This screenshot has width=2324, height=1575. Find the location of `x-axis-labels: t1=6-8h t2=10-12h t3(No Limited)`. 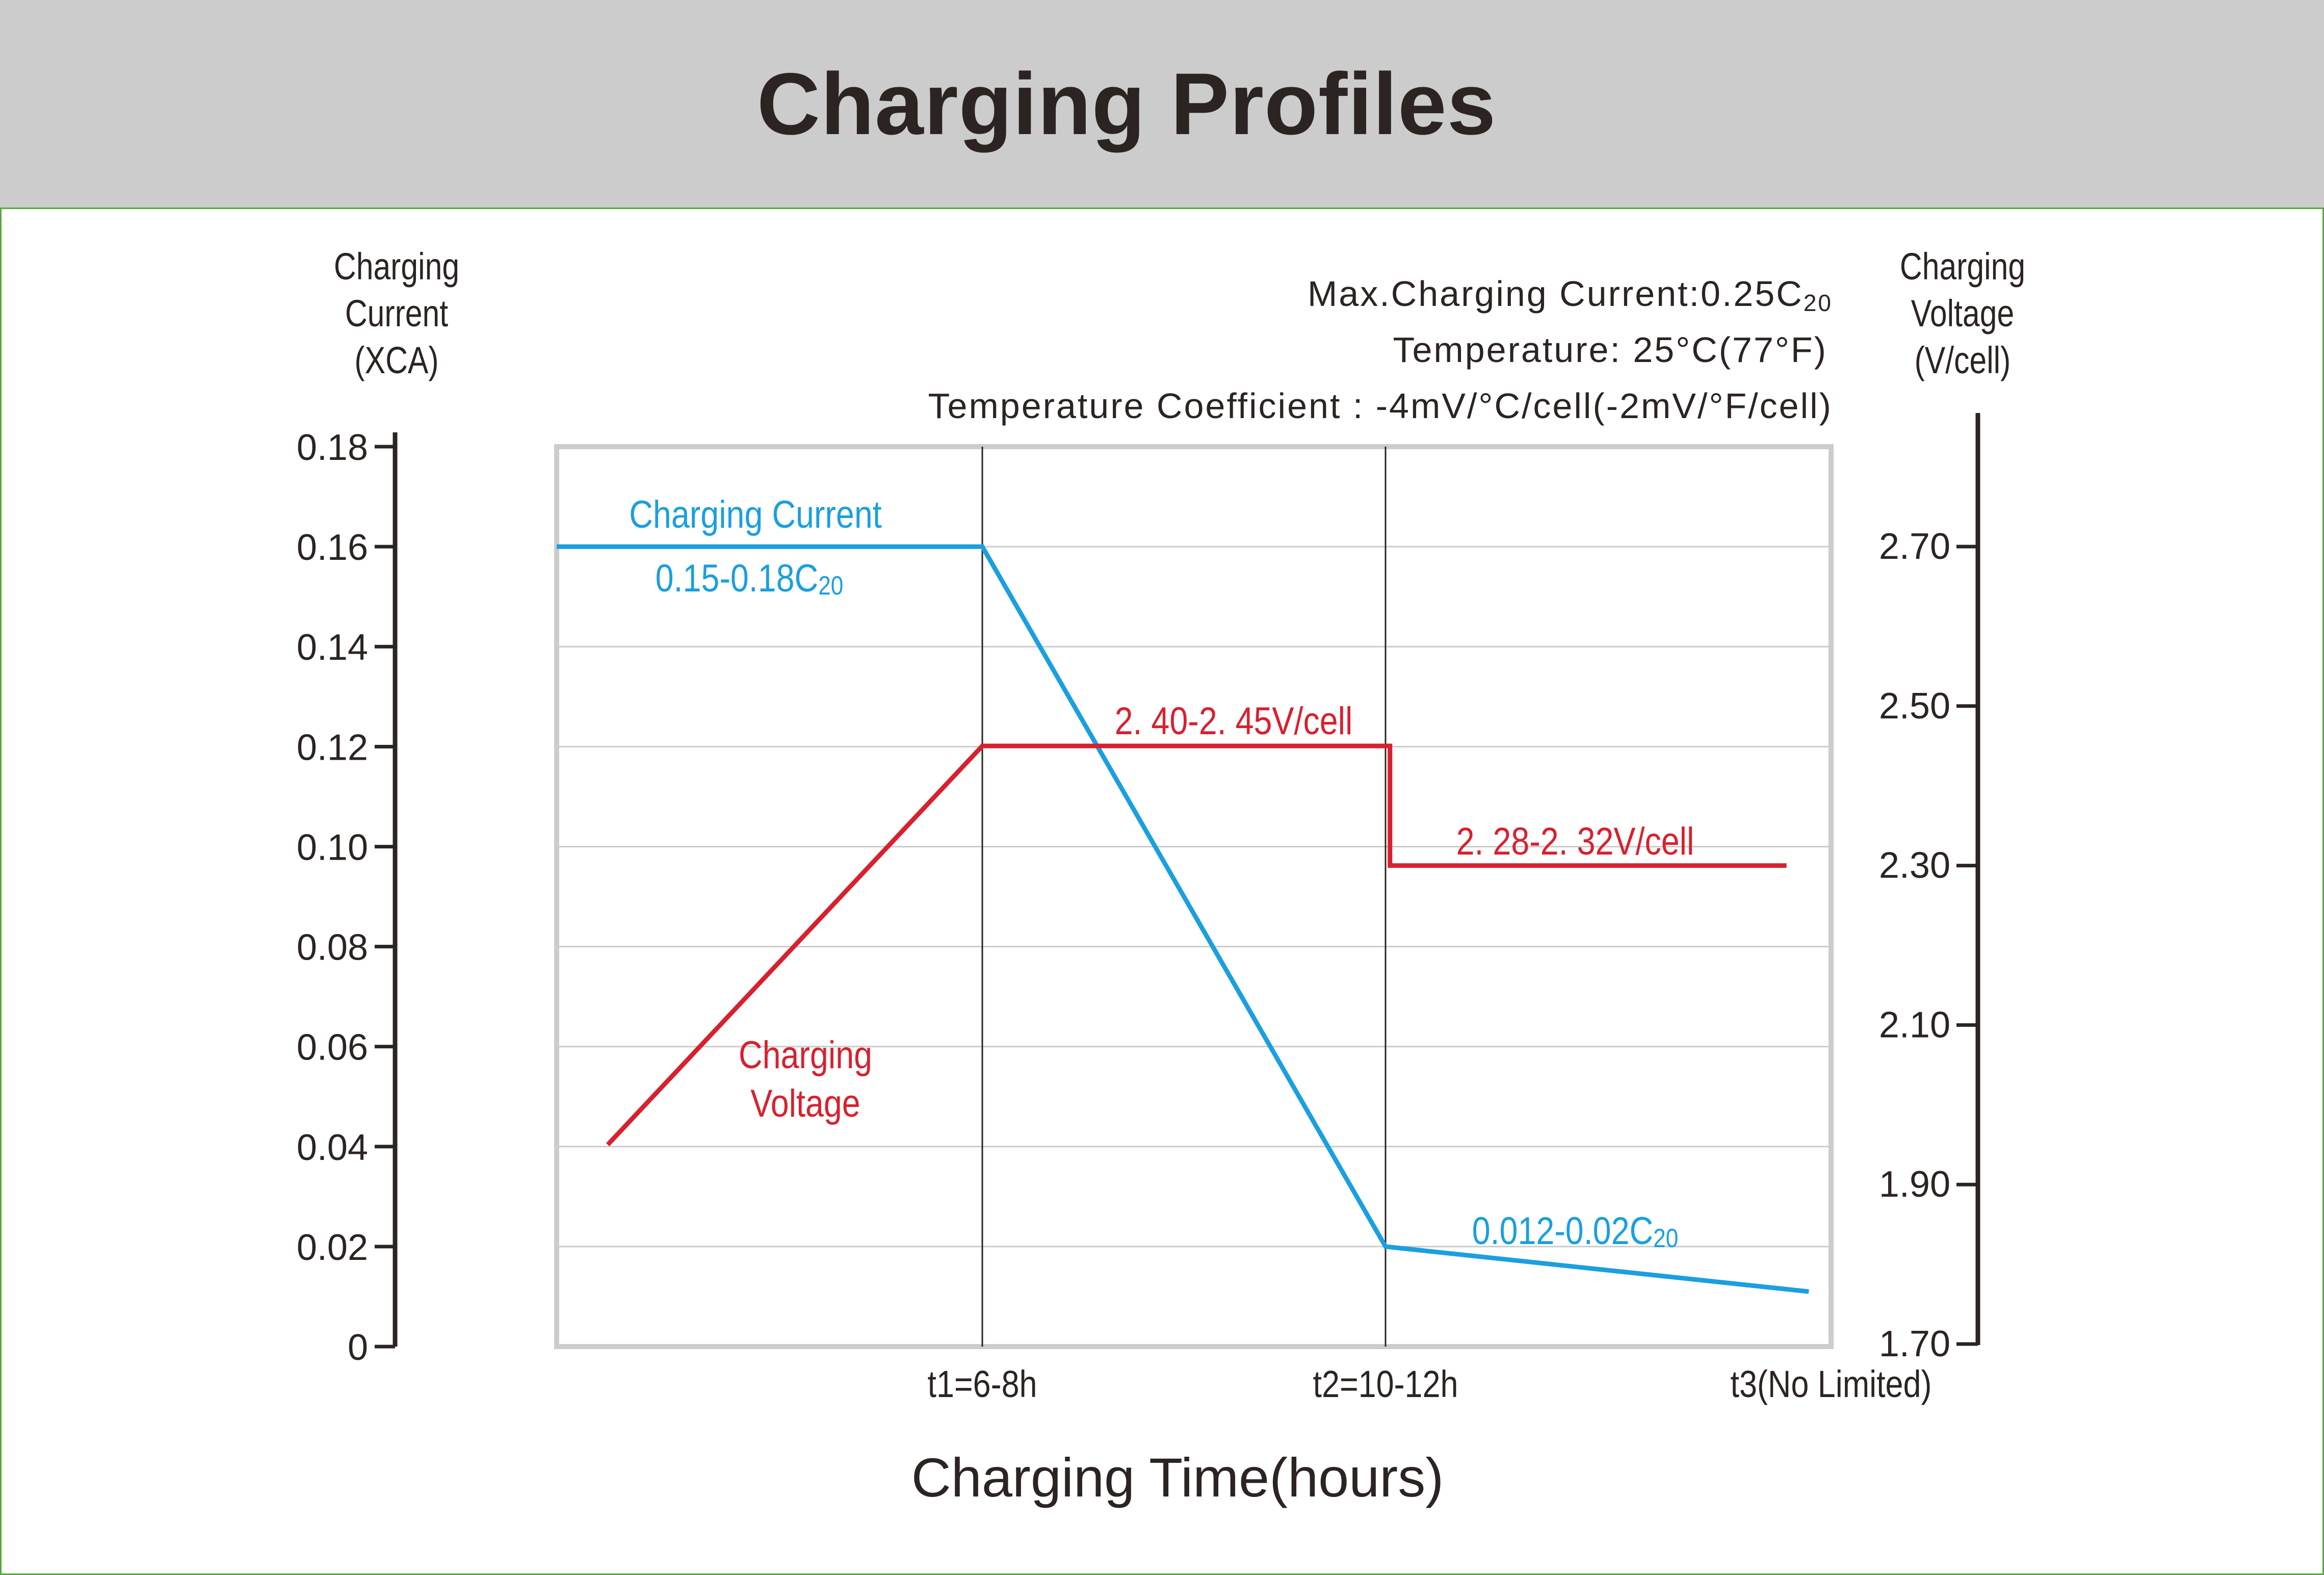

x-axis-labels: t1=6-8h t2=10-12h t3(No Limited) is located at coordinates (1429, 1384).